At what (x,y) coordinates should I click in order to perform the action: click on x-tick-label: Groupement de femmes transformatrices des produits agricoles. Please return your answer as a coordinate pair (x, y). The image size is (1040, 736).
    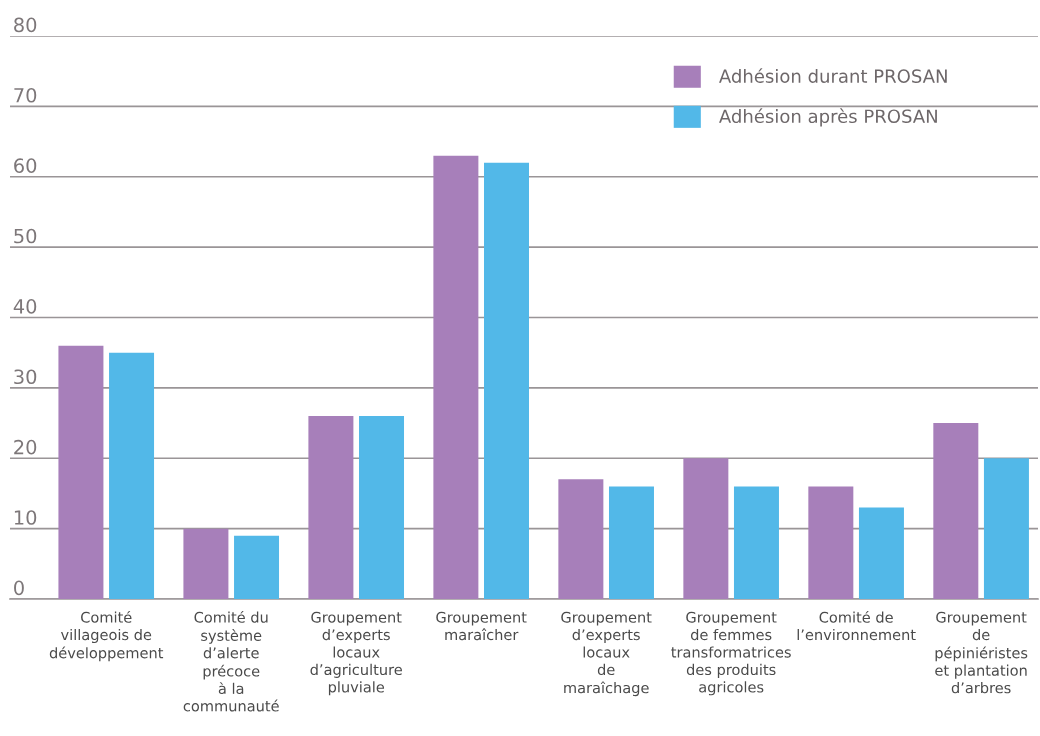
    Looking at the image, I should click on (731, 653).